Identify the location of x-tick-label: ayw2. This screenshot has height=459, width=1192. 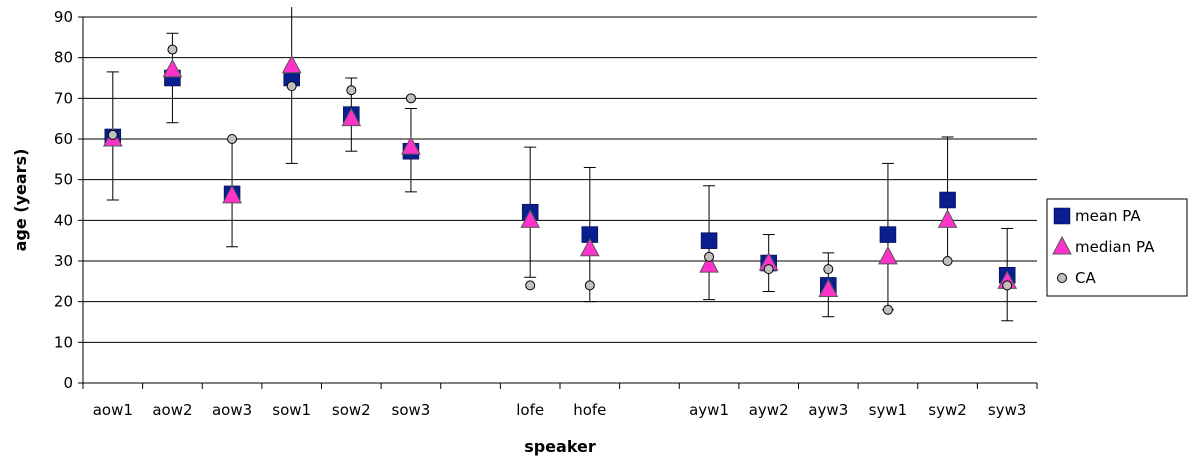
(769, 410).